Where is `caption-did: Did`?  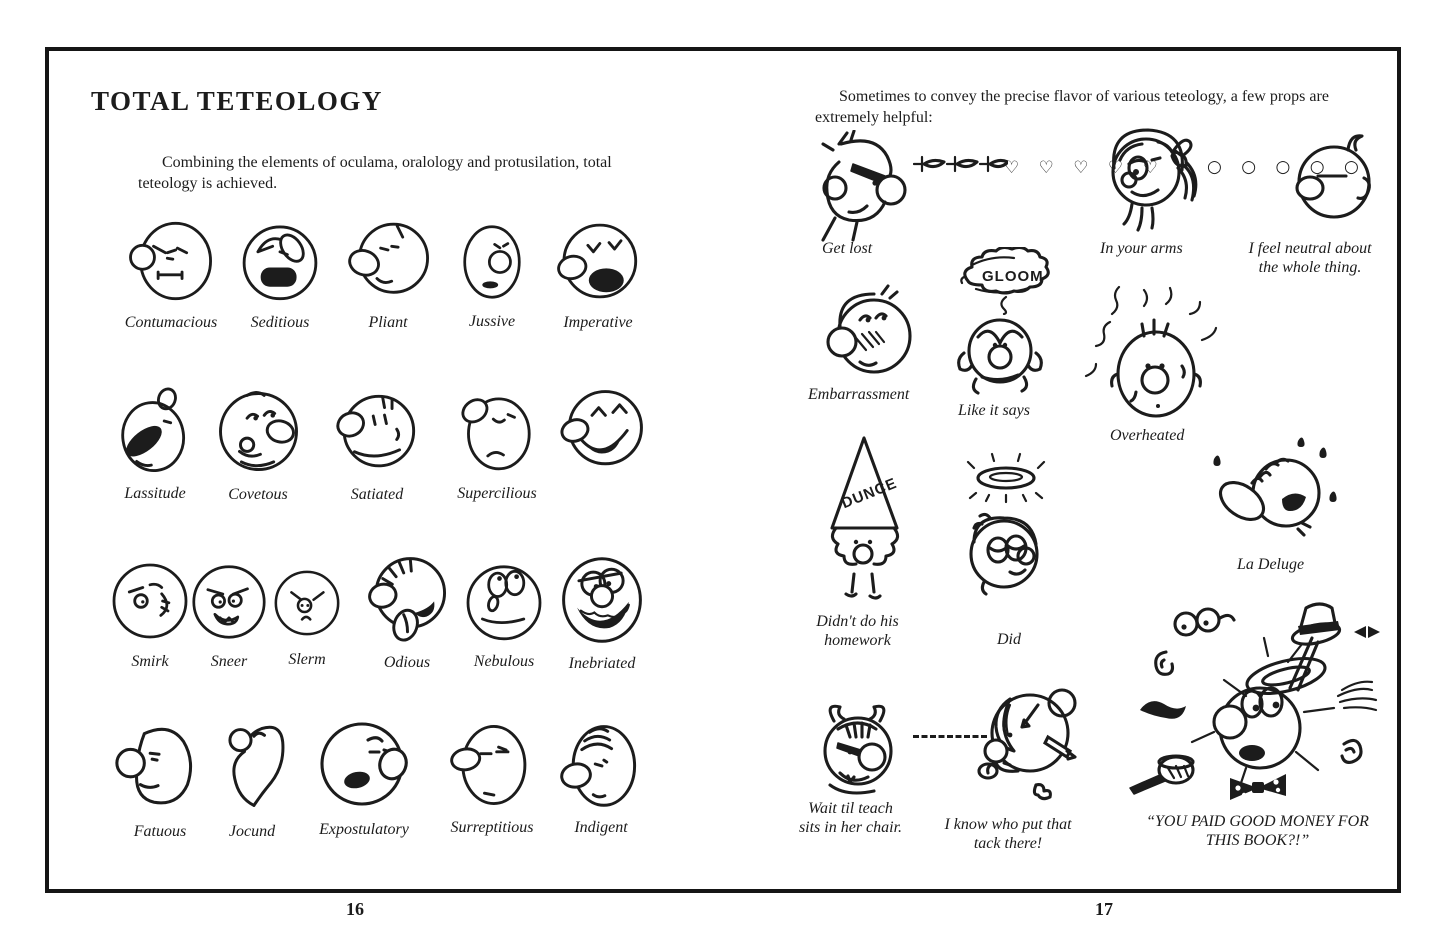 caption-did: Did is located at coordinates (1009, 639).